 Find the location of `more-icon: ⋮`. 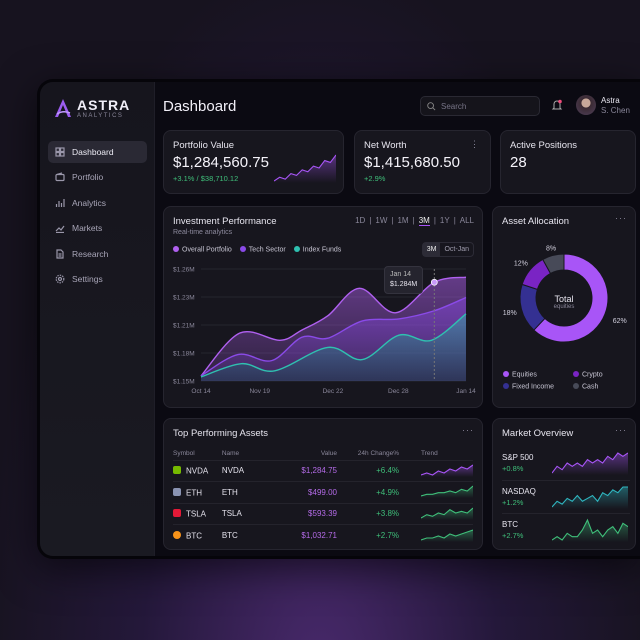

more-icon: ⋮ is located at coordinates (475, 144).